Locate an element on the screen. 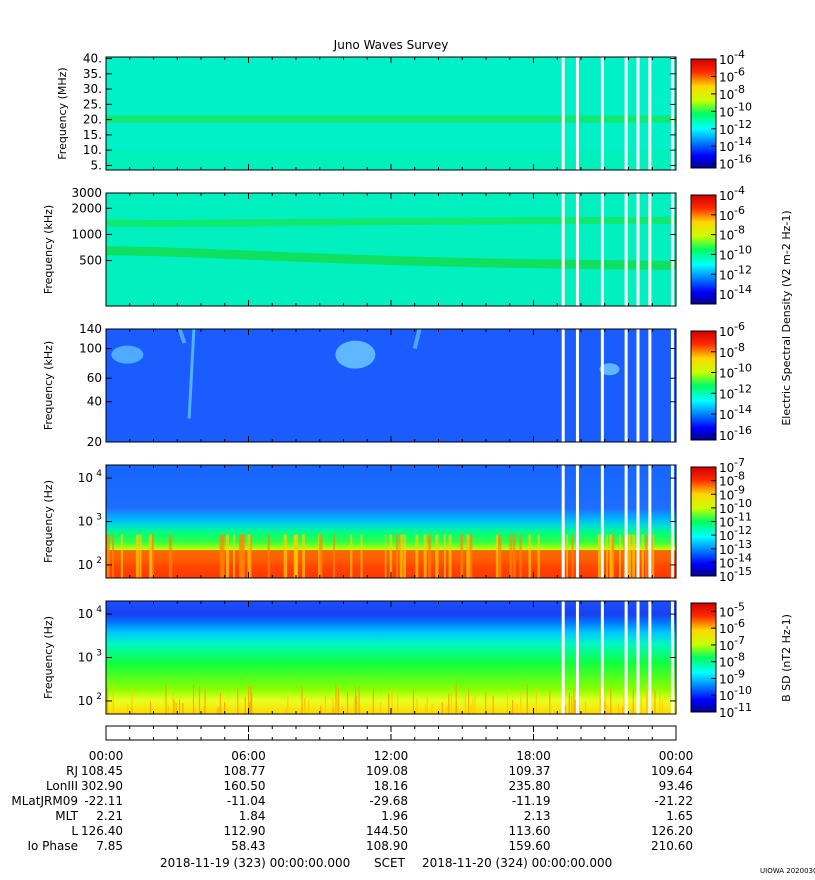 The height and width of the screenshot is (880, 815). time-tick-label: 06:00 is located at coordinates (248, 756).